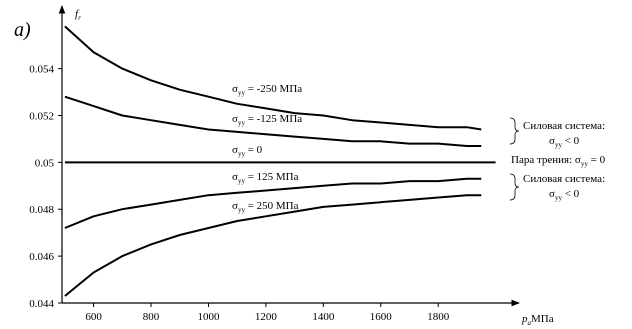 This screenshot has height=329, width=632. Describe the element at coordinates (265, 207) in the screenshot. I see `series-label-plus-250: σyy = 250 МПа` at that location.